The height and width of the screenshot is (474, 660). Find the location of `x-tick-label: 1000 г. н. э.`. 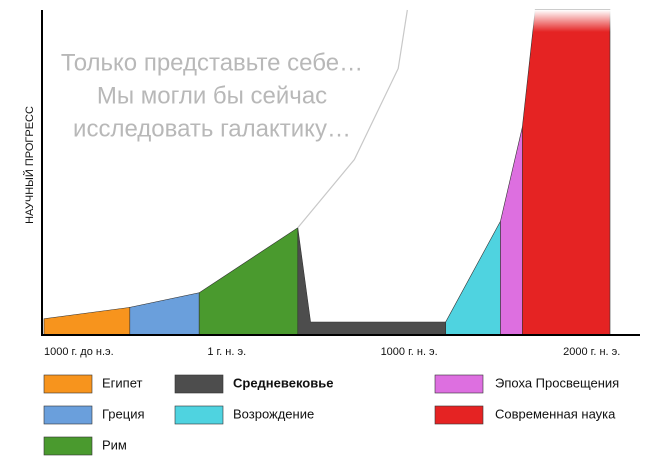

x-tick-label: 1000 г. н. э. is located at coordinates (409, 352).